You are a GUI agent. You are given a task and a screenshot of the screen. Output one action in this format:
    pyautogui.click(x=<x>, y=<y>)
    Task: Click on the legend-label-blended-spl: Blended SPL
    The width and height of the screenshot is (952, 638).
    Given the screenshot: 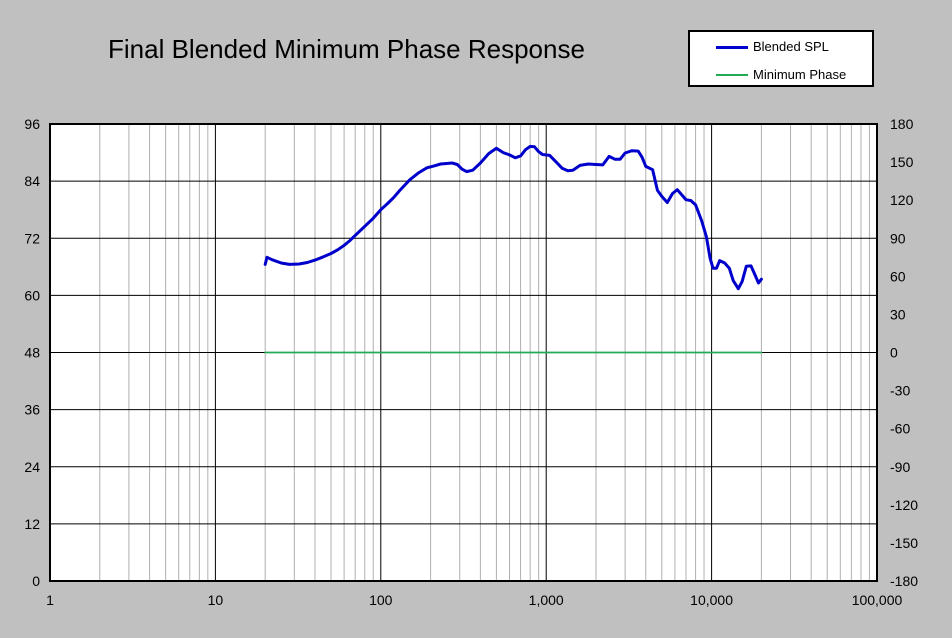 What is the action you would take?
    pyautogui.click(x=791, y=46)
    